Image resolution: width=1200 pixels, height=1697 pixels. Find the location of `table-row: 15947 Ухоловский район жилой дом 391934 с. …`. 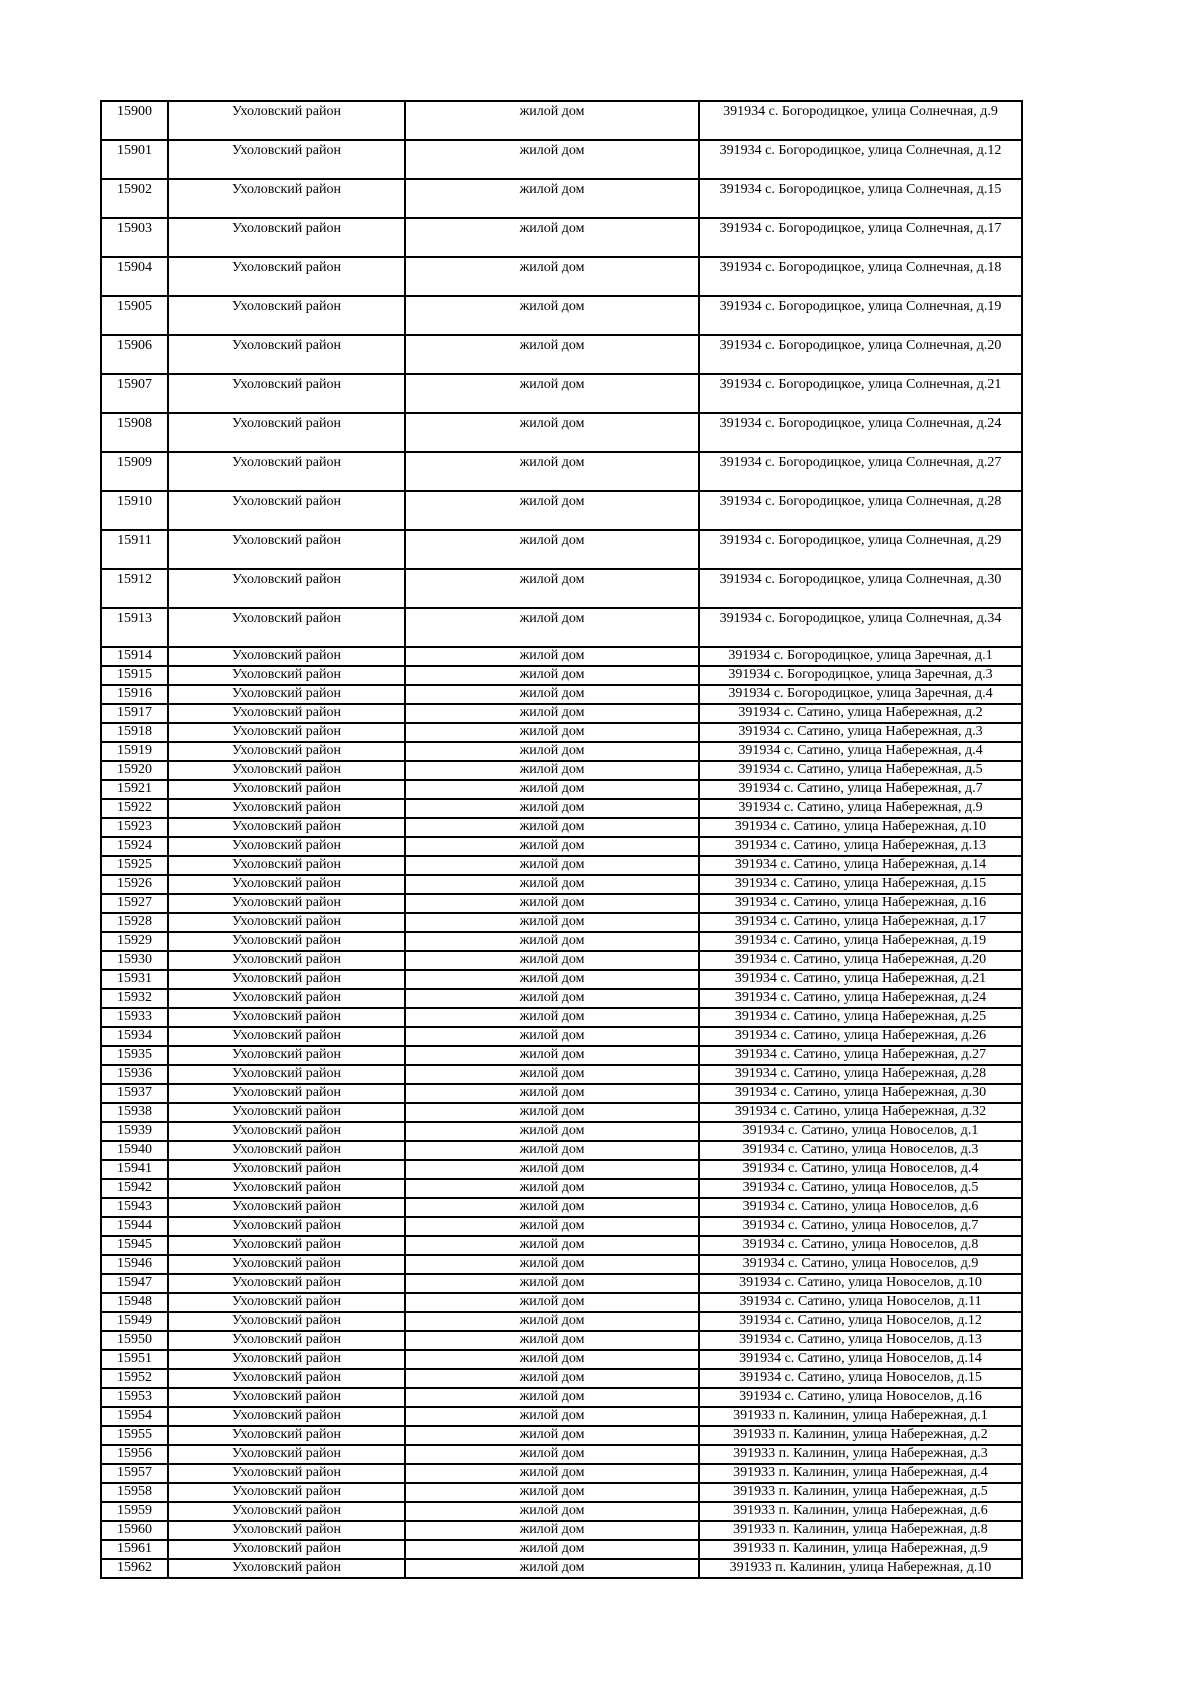

table-row: 15947 Ухоловский район жилой дом 391934 с. … is located at coordinates (561, 1283).